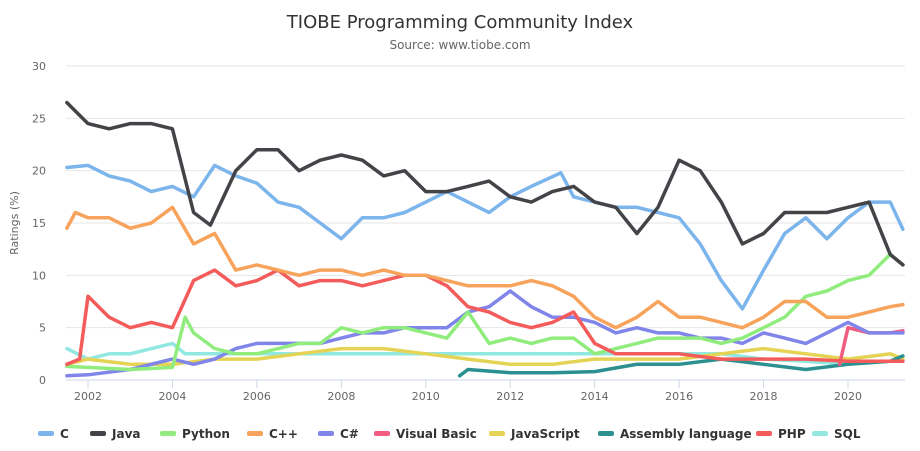  Describe the element at coordinates (338, 434) in the screenshot. I see `legend-item-c-: C#` at that location.